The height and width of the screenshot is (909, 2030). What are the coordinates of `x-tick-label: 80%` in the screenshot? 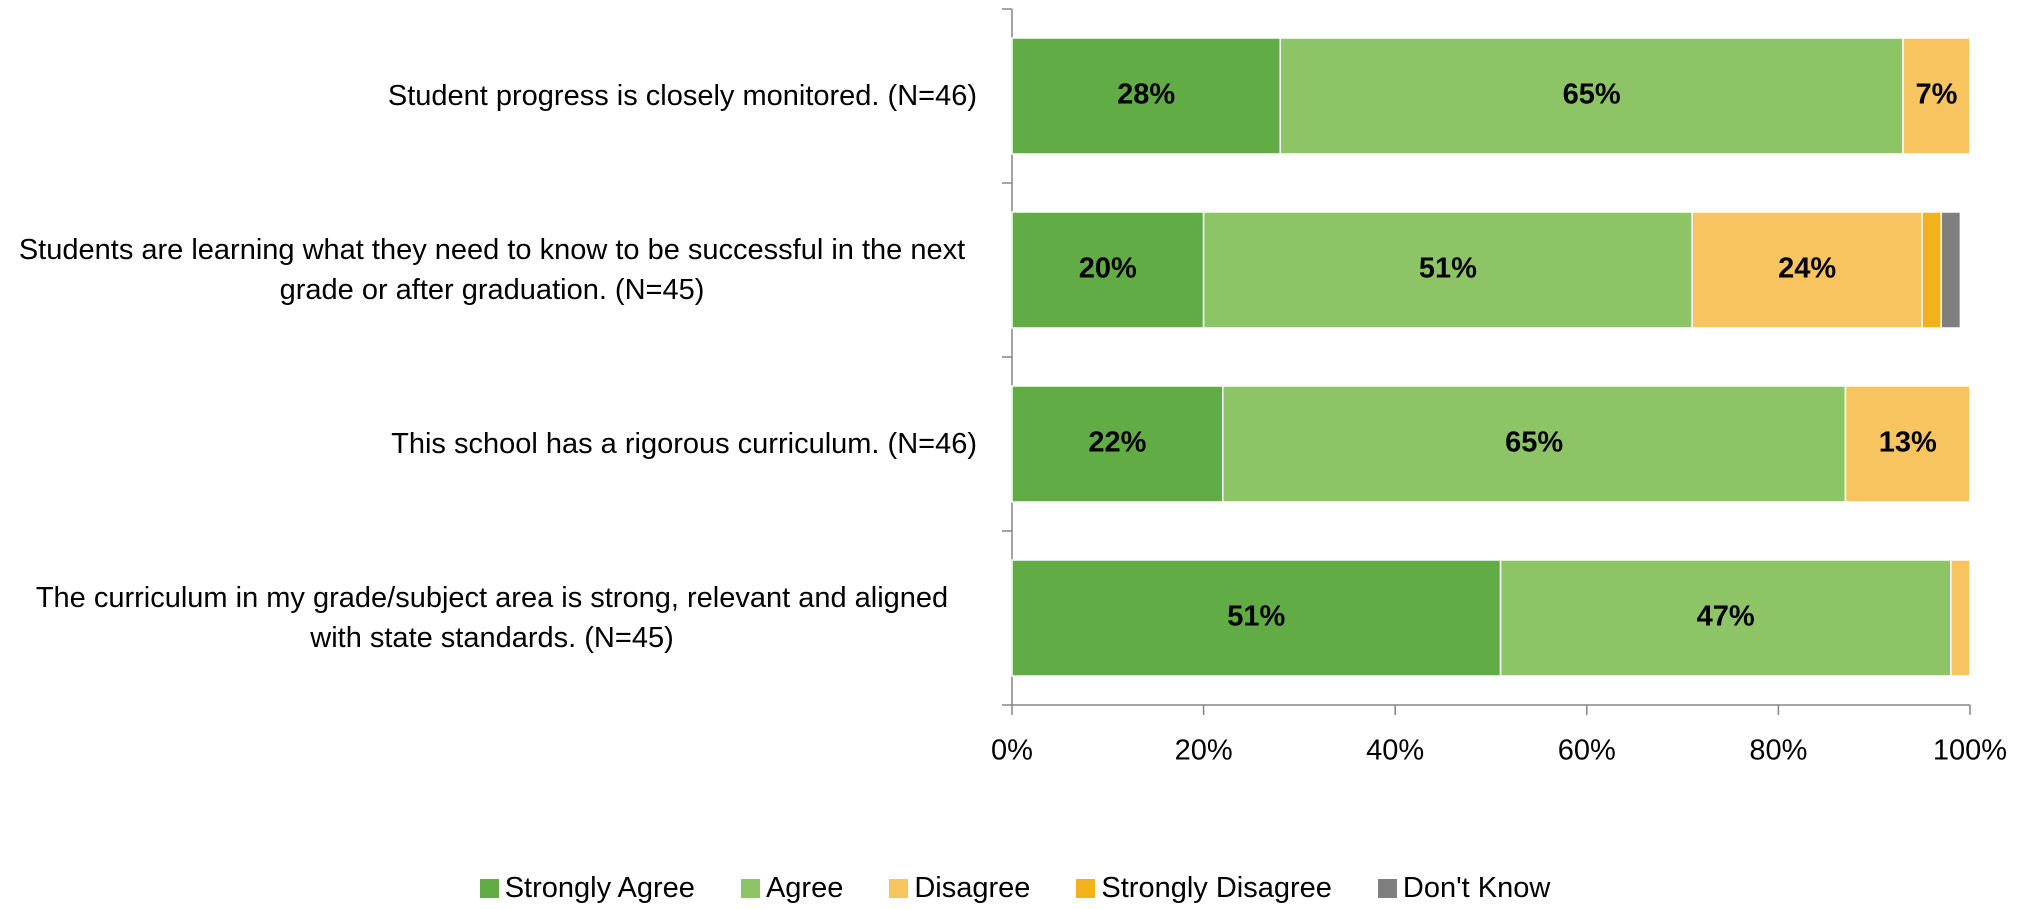 It's located at (1778, 751).